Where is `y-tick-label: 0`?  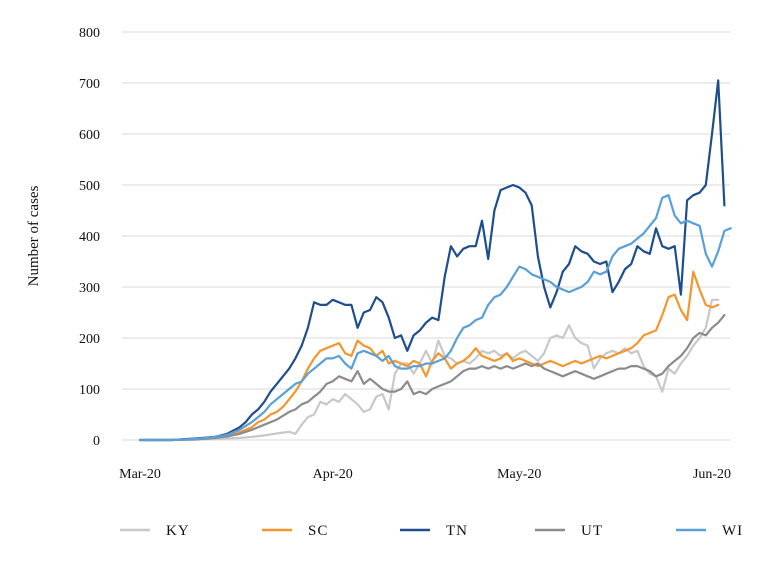 y-tick-label: 0 is located at coordinates (96, 441).